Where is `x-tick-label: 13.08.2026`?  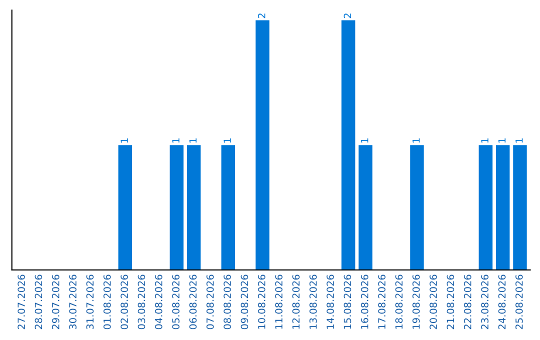
x-tick-label: 13.08.2026 is located at coordinates (313, 301).